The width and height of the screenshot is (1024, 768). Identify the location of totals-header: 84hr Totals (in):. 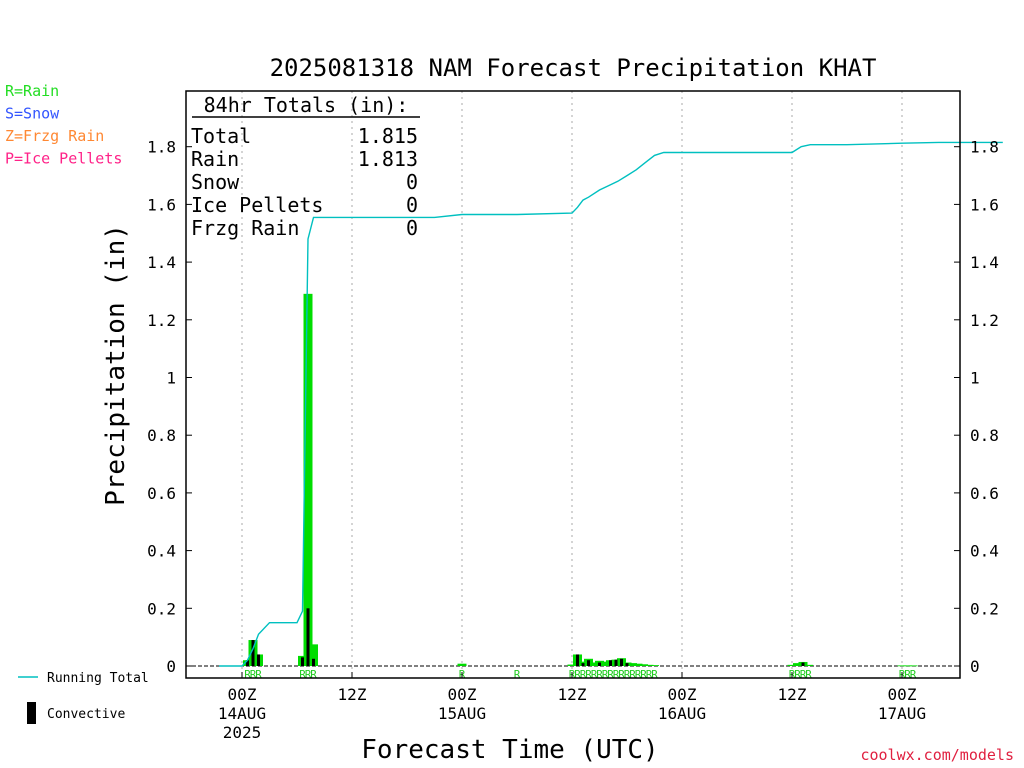
(306, 105).